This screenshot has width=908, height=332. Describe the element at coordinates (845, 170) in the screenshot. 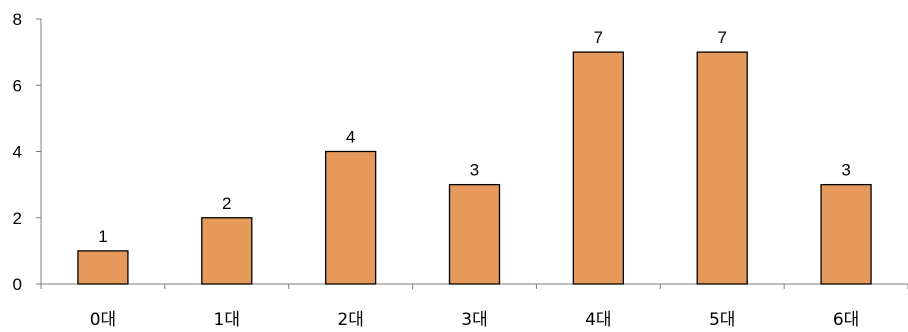

I see `data-label-6: 3` at that location.